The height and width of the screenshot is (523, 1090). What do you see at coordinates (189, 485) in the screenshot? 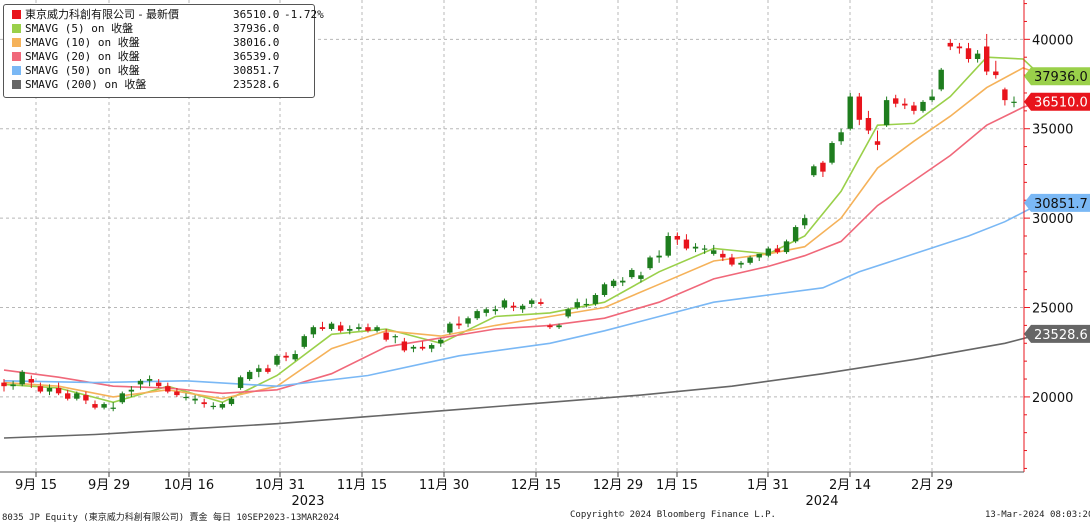
I see `x-tick-label: 10月 16` at bounding box center [189, 485].